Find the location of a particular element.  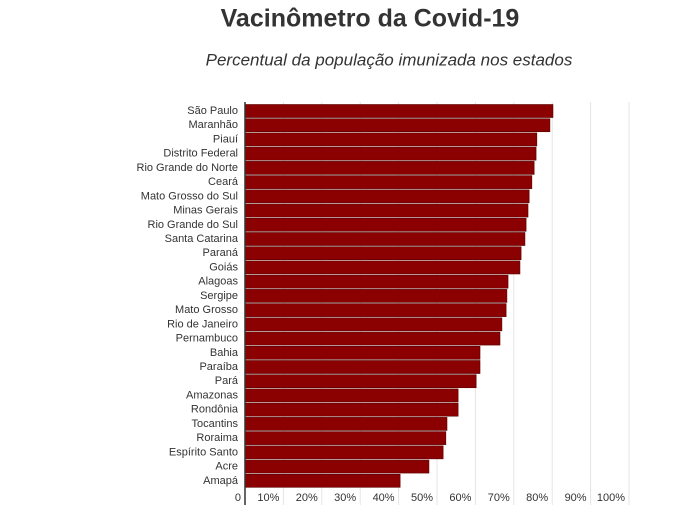

y-tick-label: Roraima is located at coordinates (217, 438).